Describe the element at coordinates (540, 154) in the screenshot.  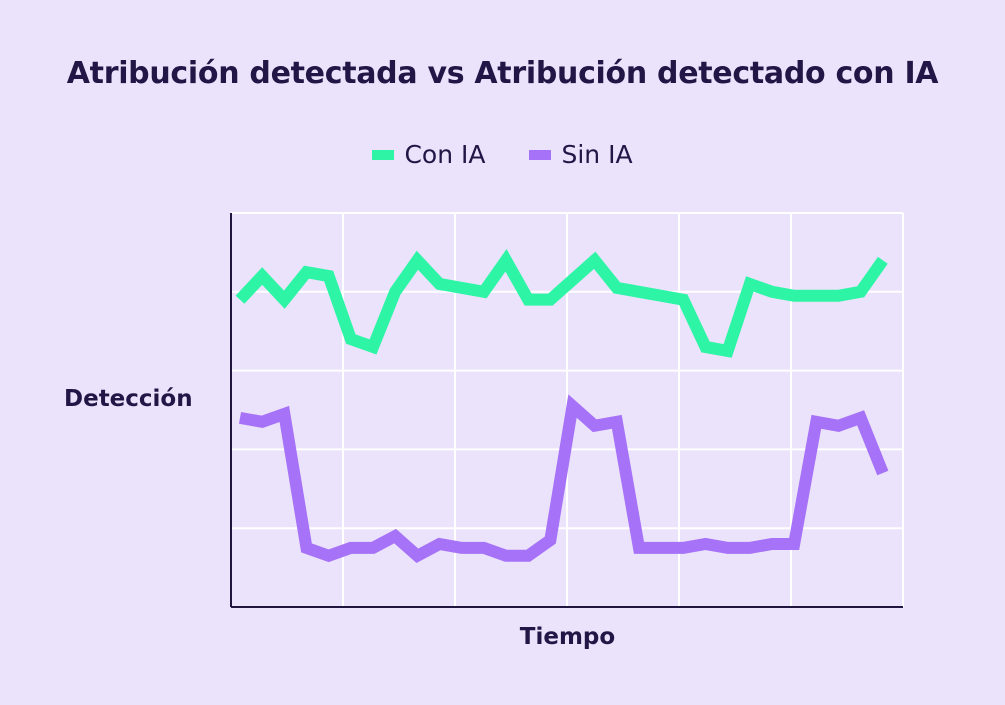
I see `legend-swatch-sin-ia` at that location.